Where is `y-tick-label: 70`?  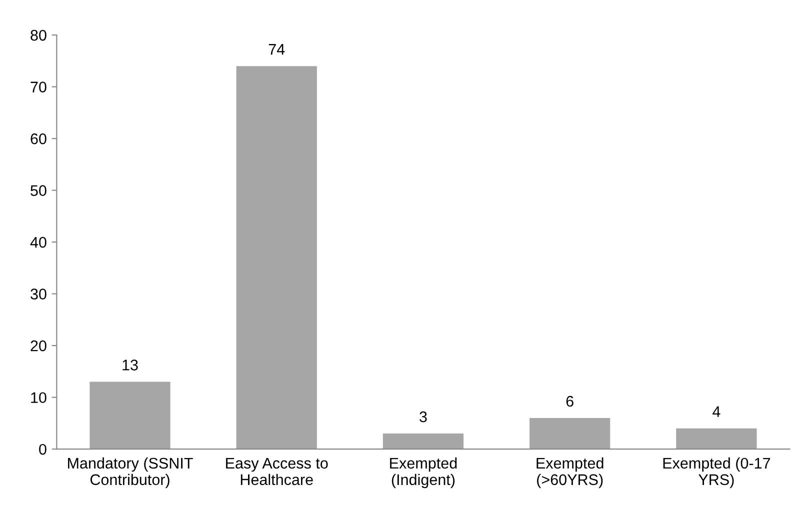
y-tick-label: 70 is located at coordinates (38, 87).